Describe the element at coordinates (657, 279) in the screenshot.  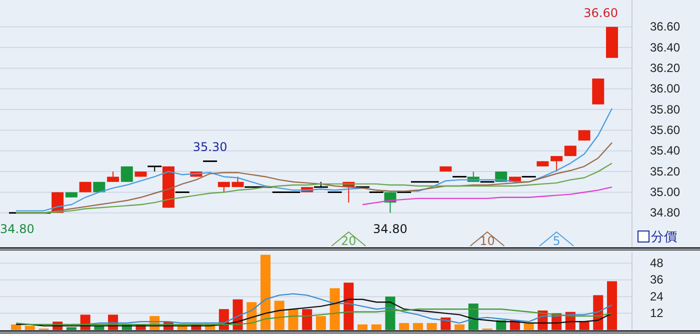
I see `y-tick-label: 36` at that location.